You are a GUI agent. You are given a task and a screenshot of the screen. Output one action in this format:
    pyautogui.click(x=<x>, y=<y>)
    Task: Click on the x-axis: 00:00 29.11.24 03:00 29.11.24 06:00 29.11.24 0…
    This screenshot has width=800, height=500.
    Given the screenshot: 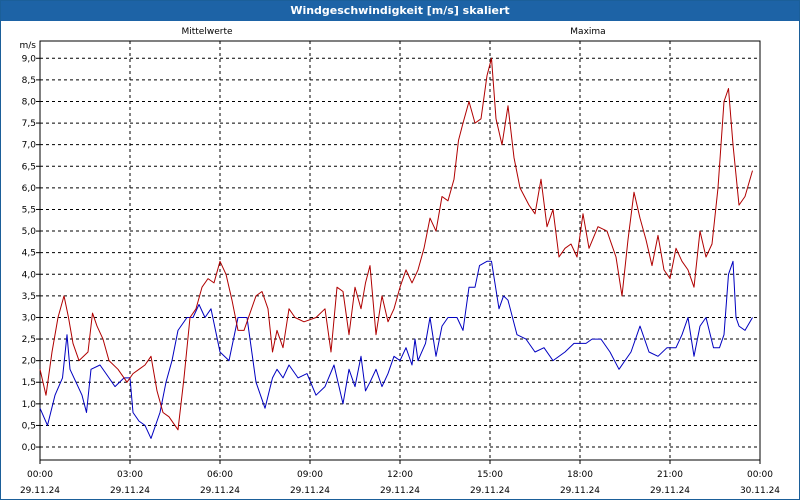 What is the action you would take?
    pyautogui.click(x=400, y=478)
    